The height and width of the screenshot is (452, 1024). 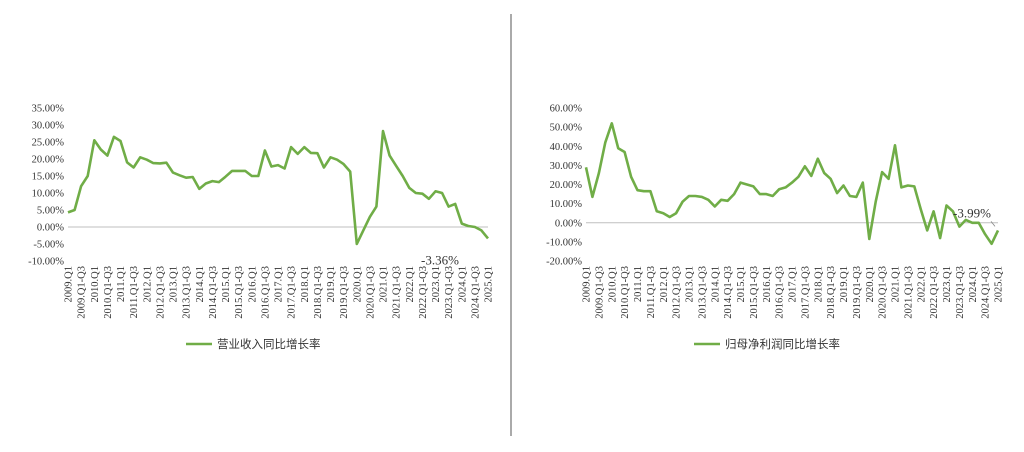 What do you see at coordinates (566, 109) in the screenshot?
I see `y-tick-label: 60.00%` at bounding box center [566, 109].